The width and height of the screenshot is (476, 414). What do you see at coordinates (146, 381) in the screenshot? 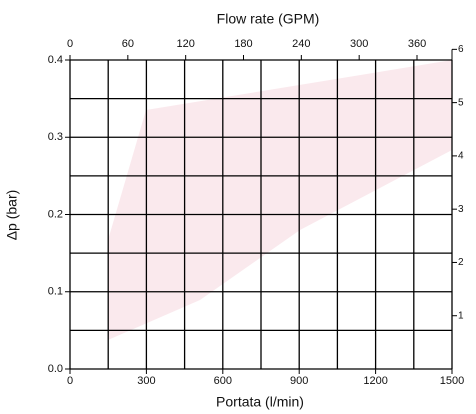
I see `x-tick-label: 300` at bounding box center [146, 381].